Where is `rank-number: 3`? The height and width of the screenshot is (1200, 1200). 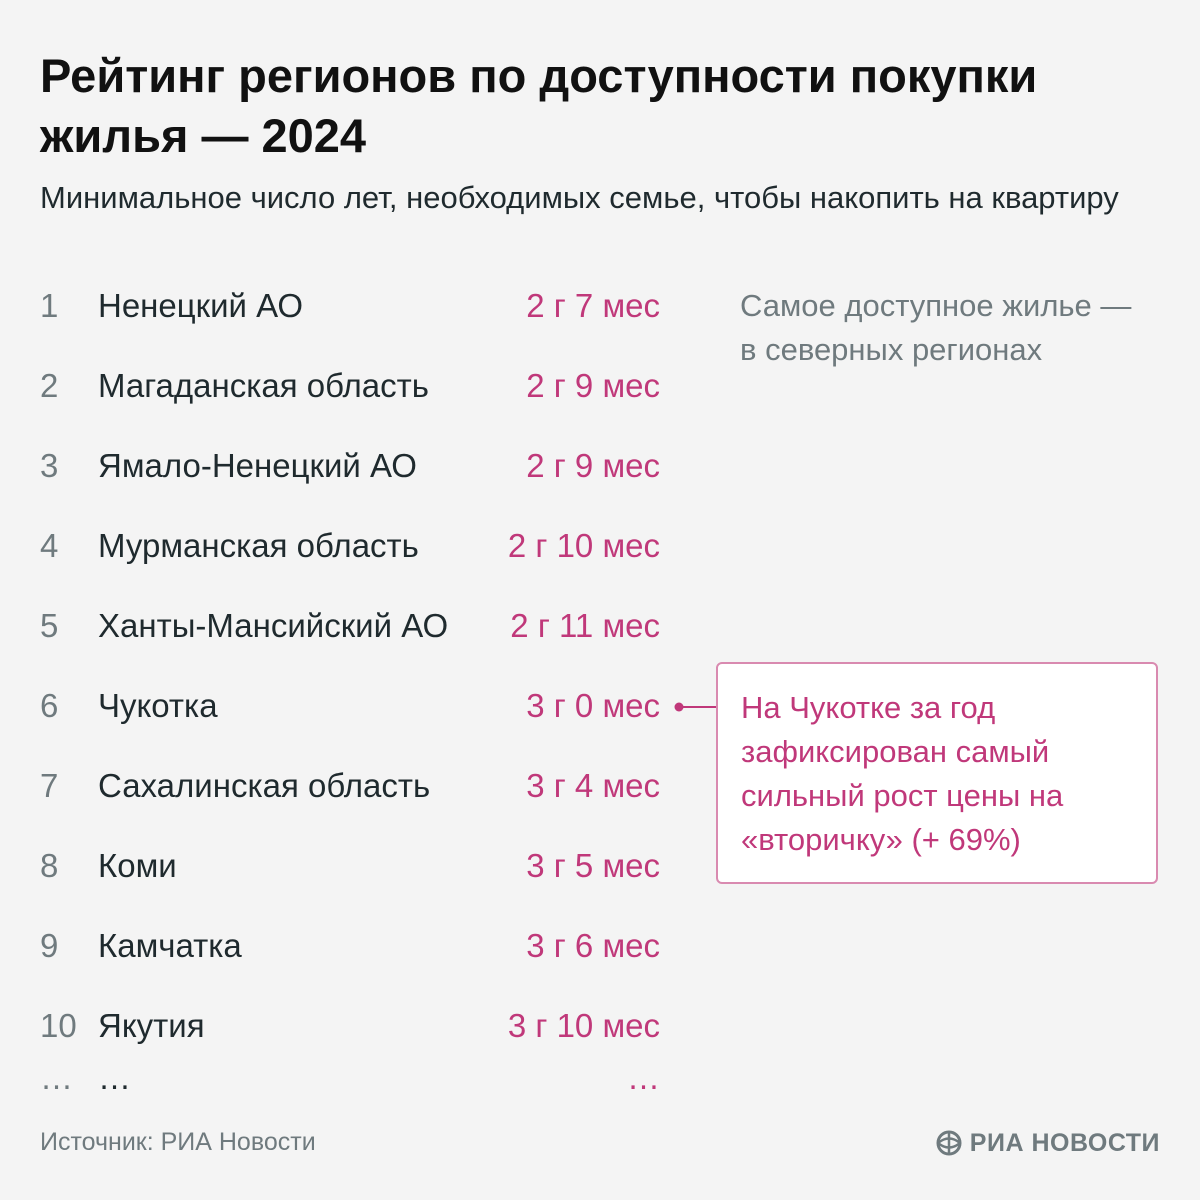
rank-number: 3 is located at coordinates (49, 465).